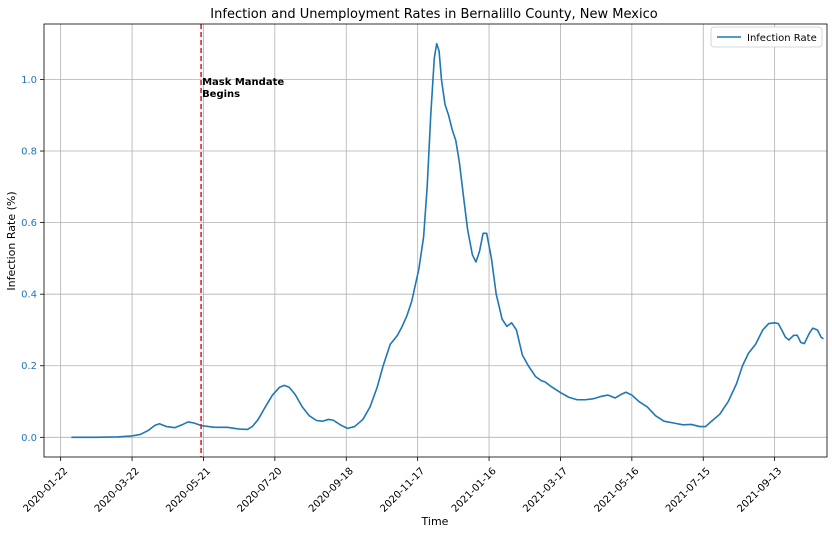  What do you see at coordinates (32, 259) in the screenshot?
I see `y-axis: 0.0 0.2 0.4 0.6 0.8 1.0` at bounding box center [32, 259].